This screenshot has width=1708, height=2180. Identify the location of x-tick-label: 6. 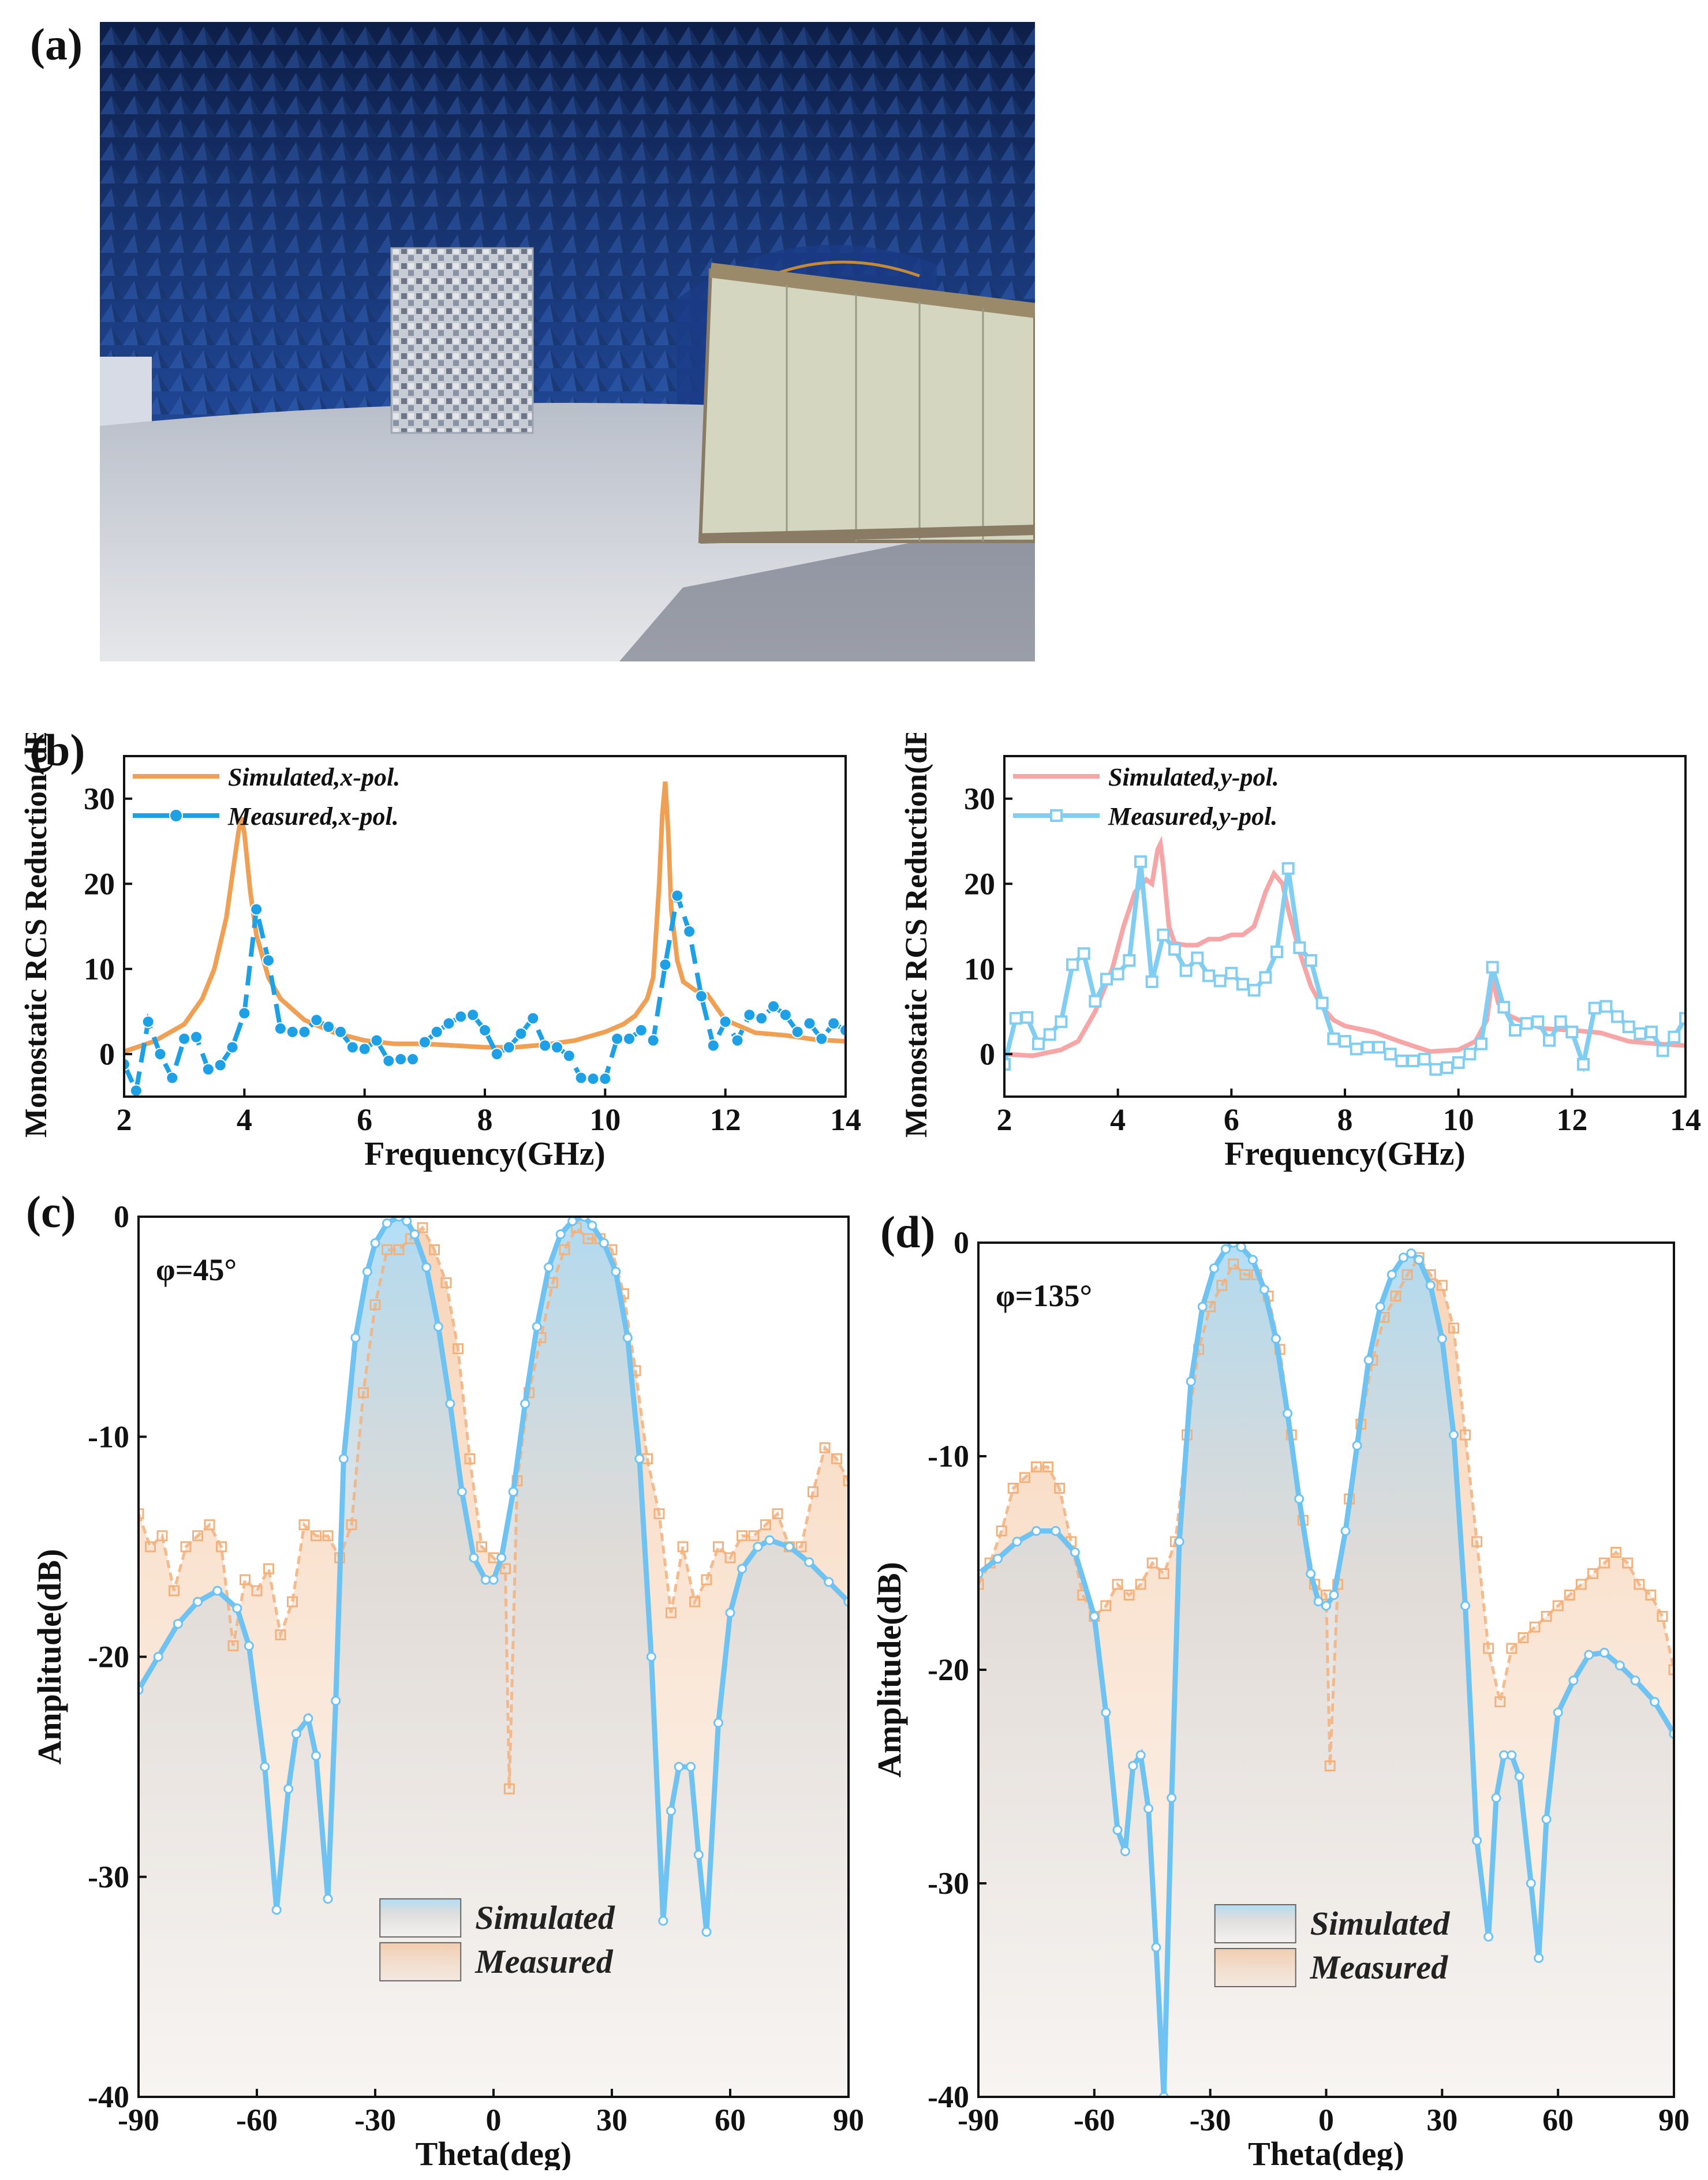
(1231, 1119).